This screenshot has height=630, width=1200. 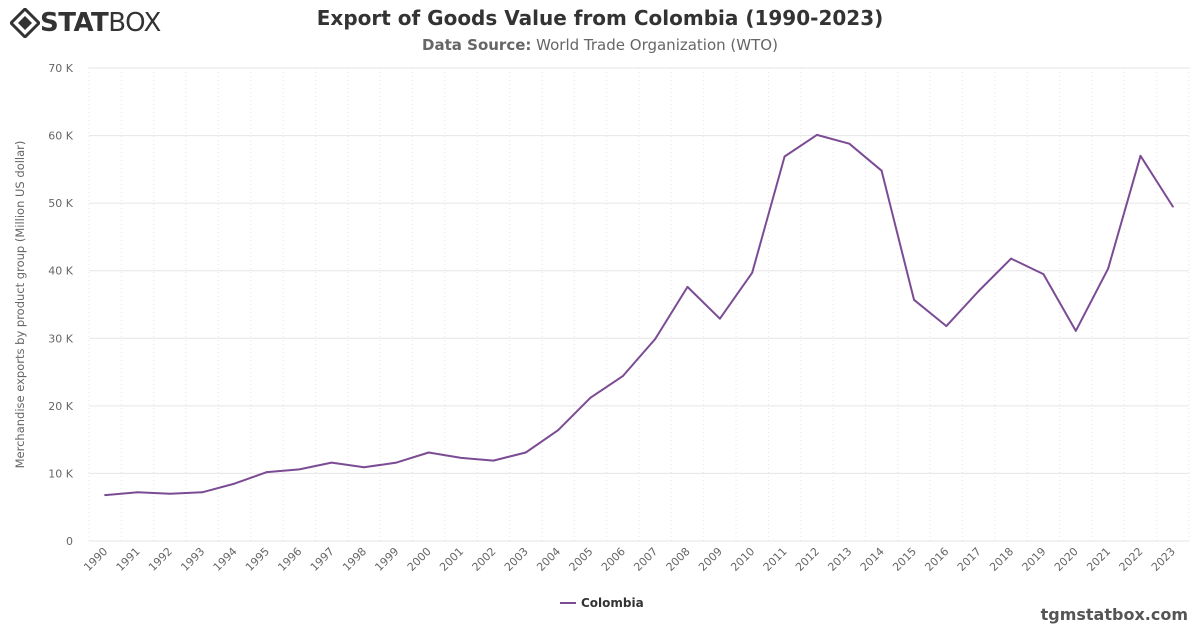 What do you see at coordinates (60, 271) in the screenshot?
I see `y-tick-label: 40 K` at bounding box center [60, 271].